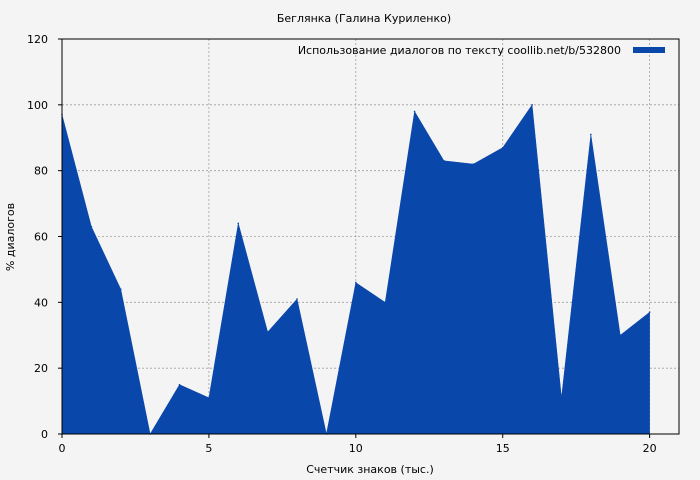 The height and width of the screenshot is (480, 700). What do you see at coordinates (41, 302) in the screenshot?
I see `y-tick-label: 40` at bounding box center [41, 302].